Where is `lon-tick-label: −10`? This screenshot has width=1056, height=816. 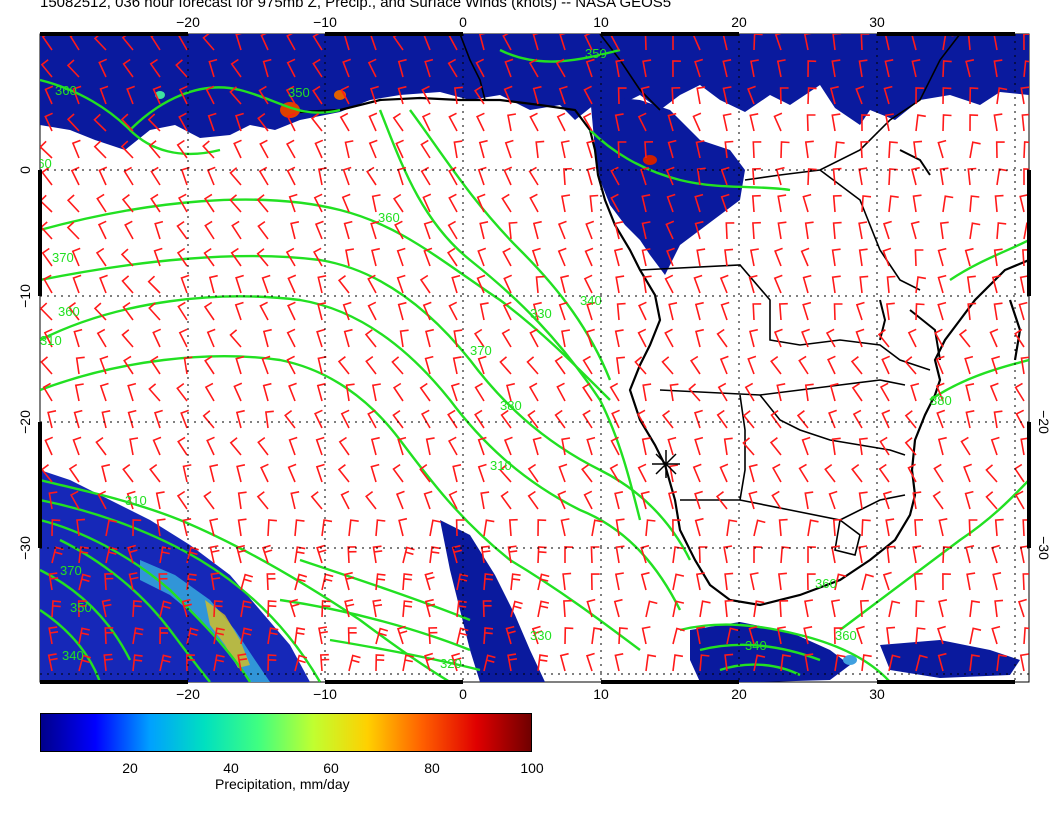 lon-tick-label: −10 is located at coordinates (325, 22).